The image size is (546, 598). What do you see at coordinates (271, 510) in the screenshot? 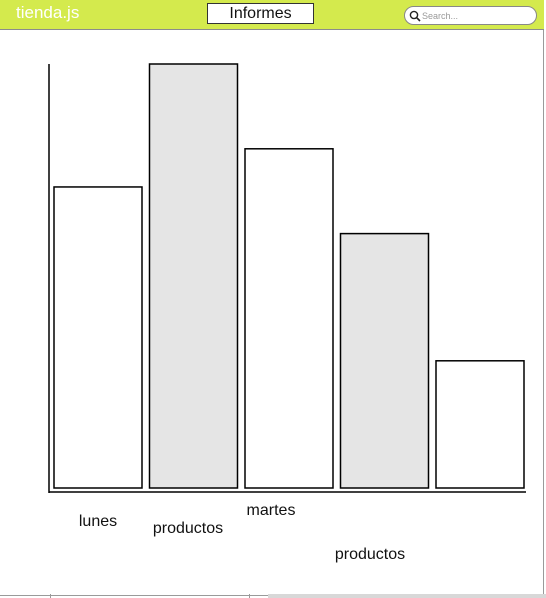
I see `category-label: martes` at bounding box center [271, 510].